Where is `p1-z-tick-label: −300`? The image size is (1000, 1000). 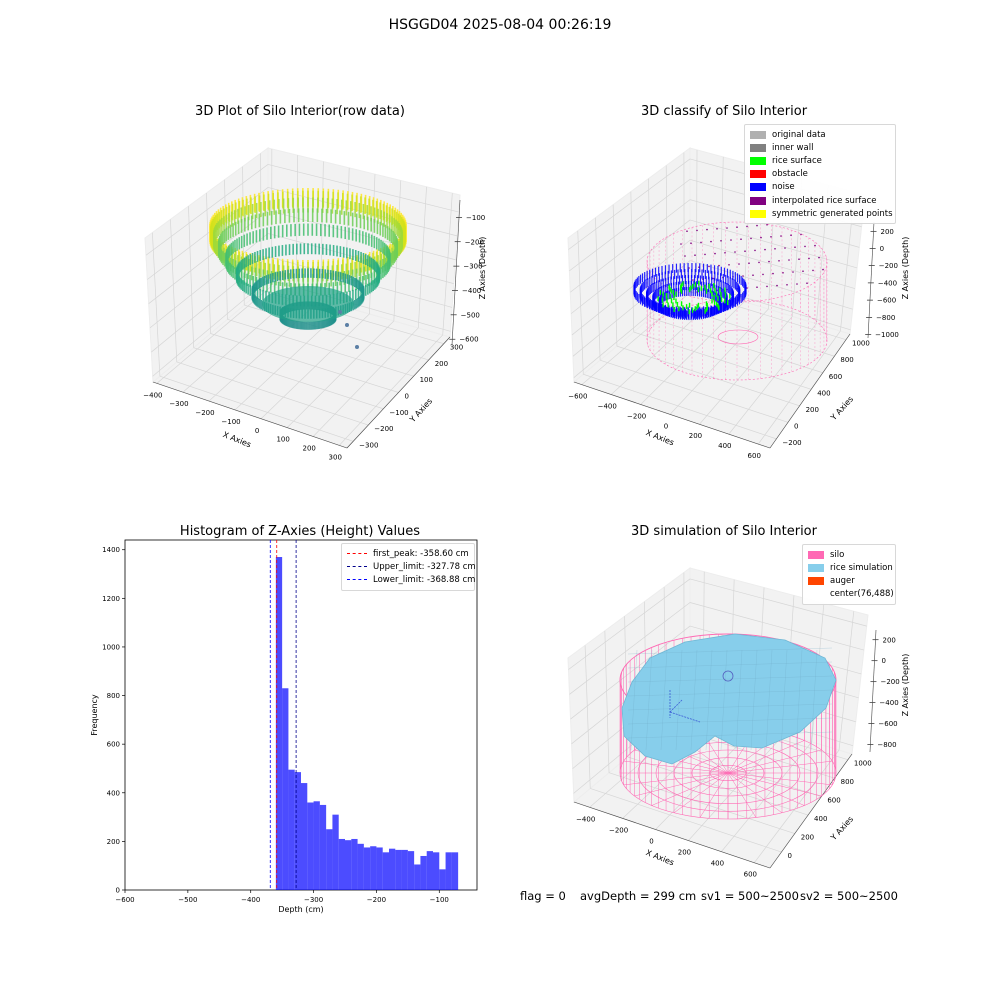 p1-z-tick-label: −300 is located at coordinates (472, 267).